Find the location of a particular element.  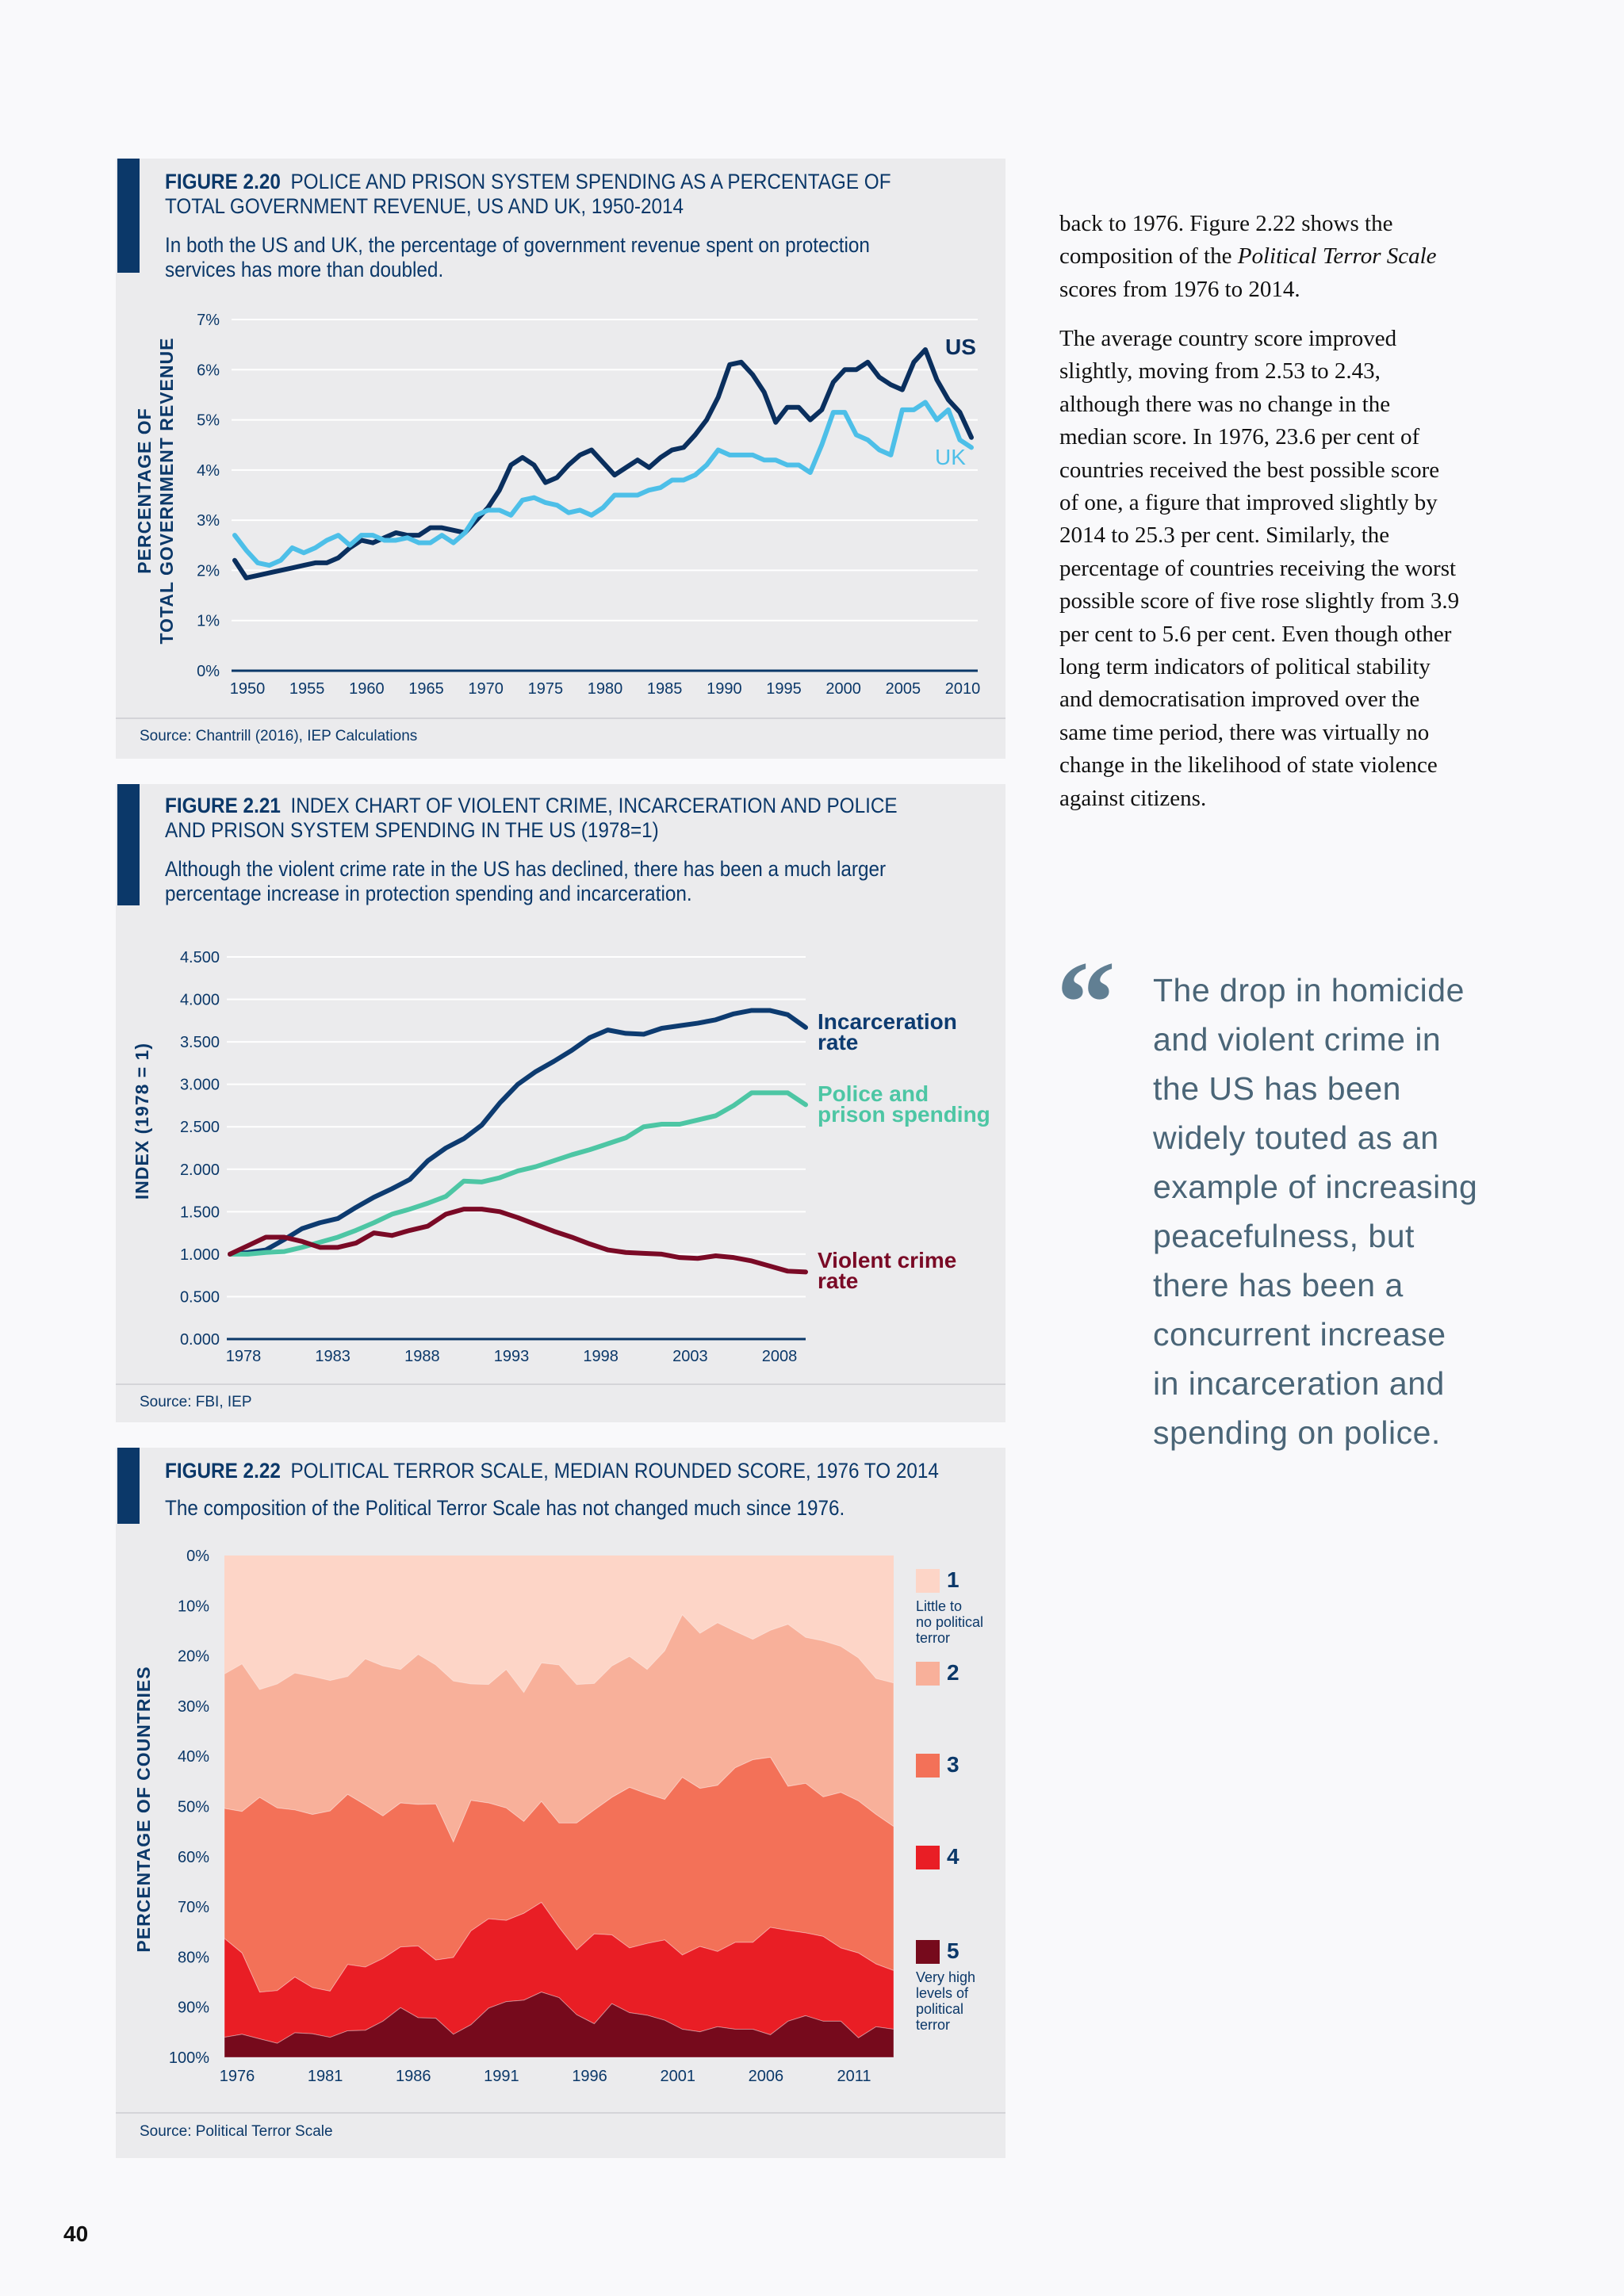

subtitle-line: services has more than doubled. is located at coordinates (304, 269).